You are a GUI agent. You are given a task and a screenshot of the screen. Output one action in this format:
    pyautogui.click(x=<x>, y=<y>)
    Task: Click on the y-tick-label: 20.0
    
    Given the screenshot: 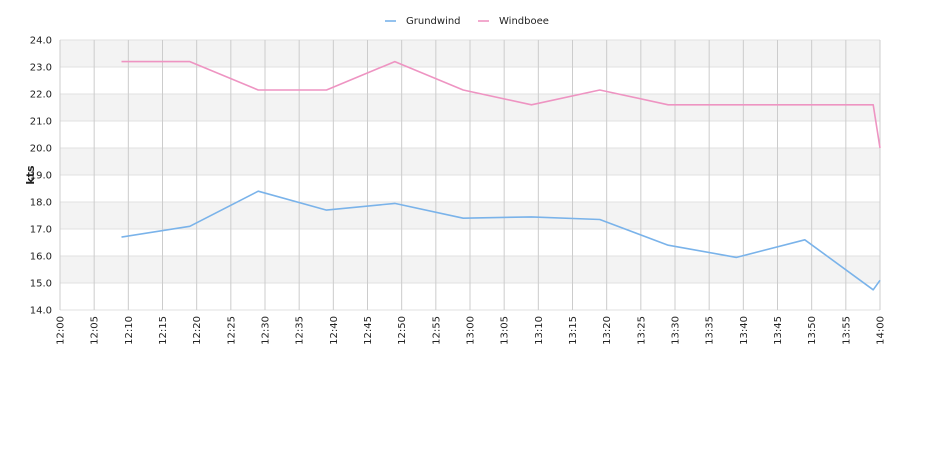 What is the action you would take?
    pyautogui.click(x=41, y=149)
    